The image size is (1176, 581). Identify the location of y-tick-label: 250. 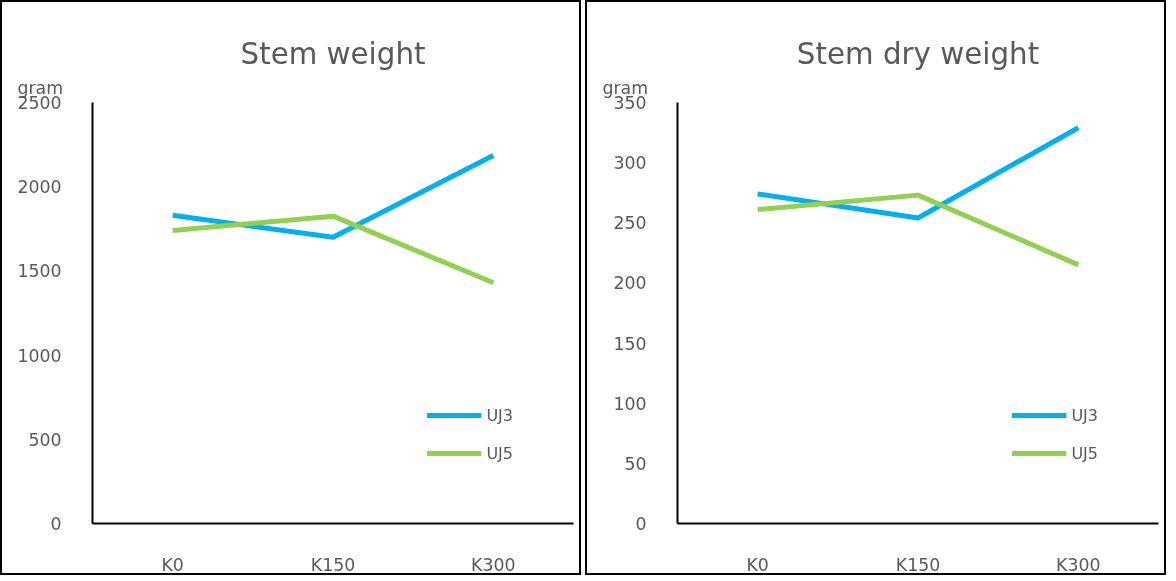
(630, 223).